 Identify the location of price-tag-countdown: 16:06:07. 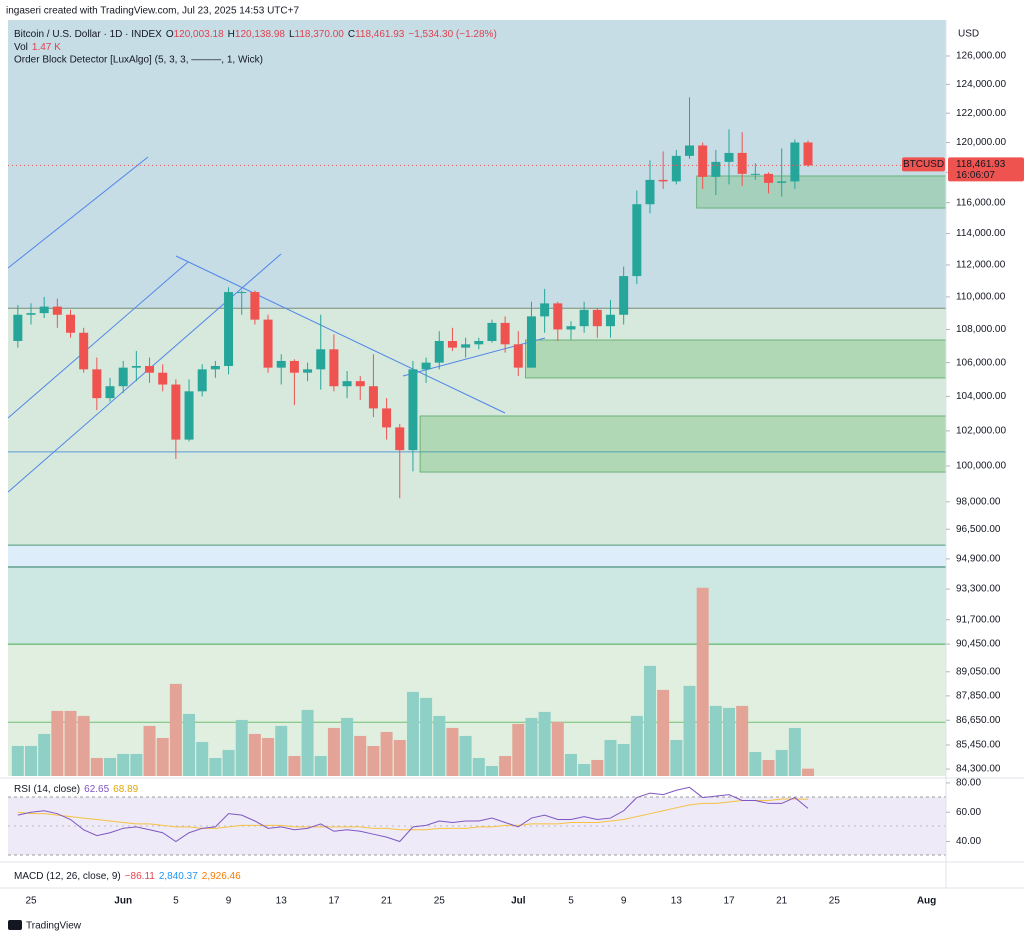
(975, 175).